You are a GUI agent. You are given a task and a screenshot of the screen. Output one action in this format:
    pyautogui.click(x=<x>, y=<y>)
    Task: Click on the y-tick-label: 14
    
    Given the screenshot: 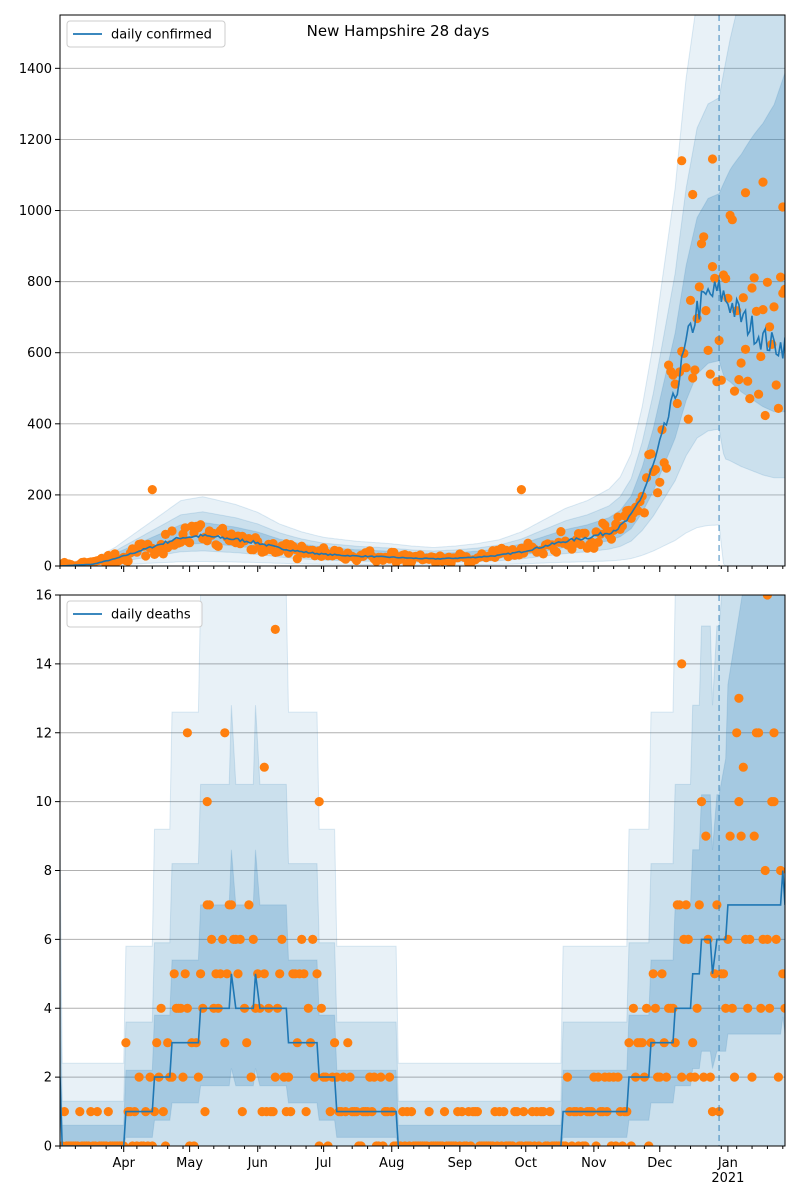 What is the action you would take?
    pyautogui.click(x=43, y=664)
    